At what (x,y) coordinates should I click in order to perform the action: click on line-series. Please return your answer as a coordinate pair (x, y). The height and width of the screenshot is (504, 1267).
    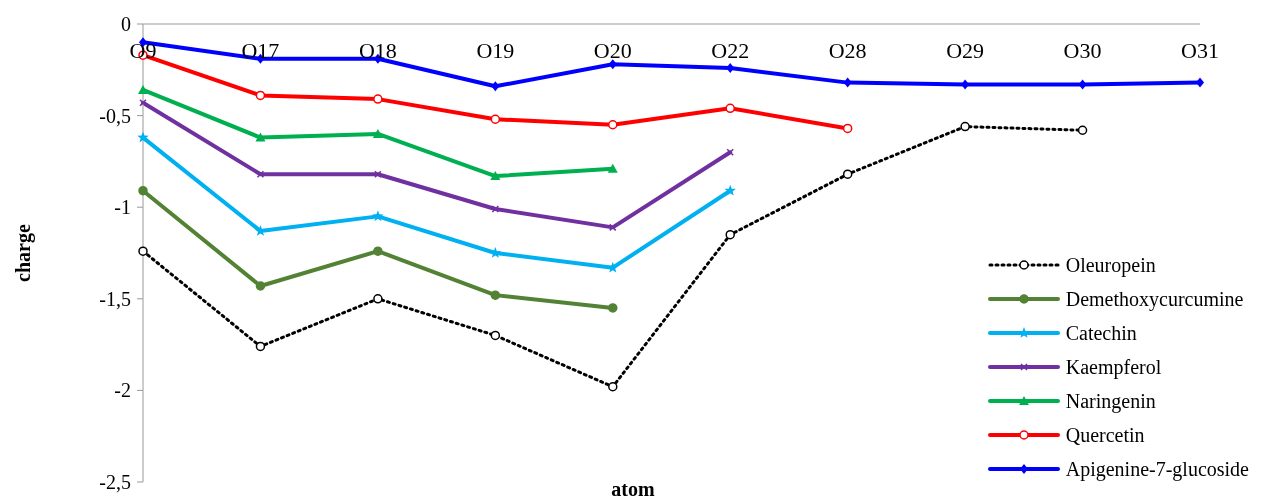
    Looking at the image, I should click on (436, 165).